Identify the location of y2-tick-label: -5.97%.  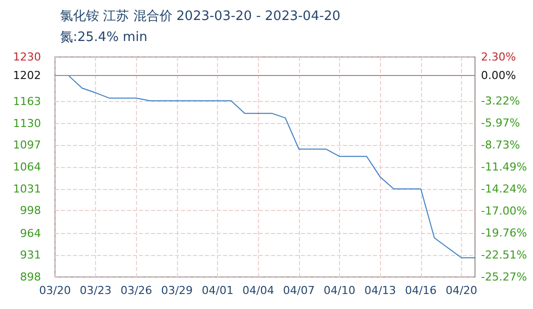
(500, 123).